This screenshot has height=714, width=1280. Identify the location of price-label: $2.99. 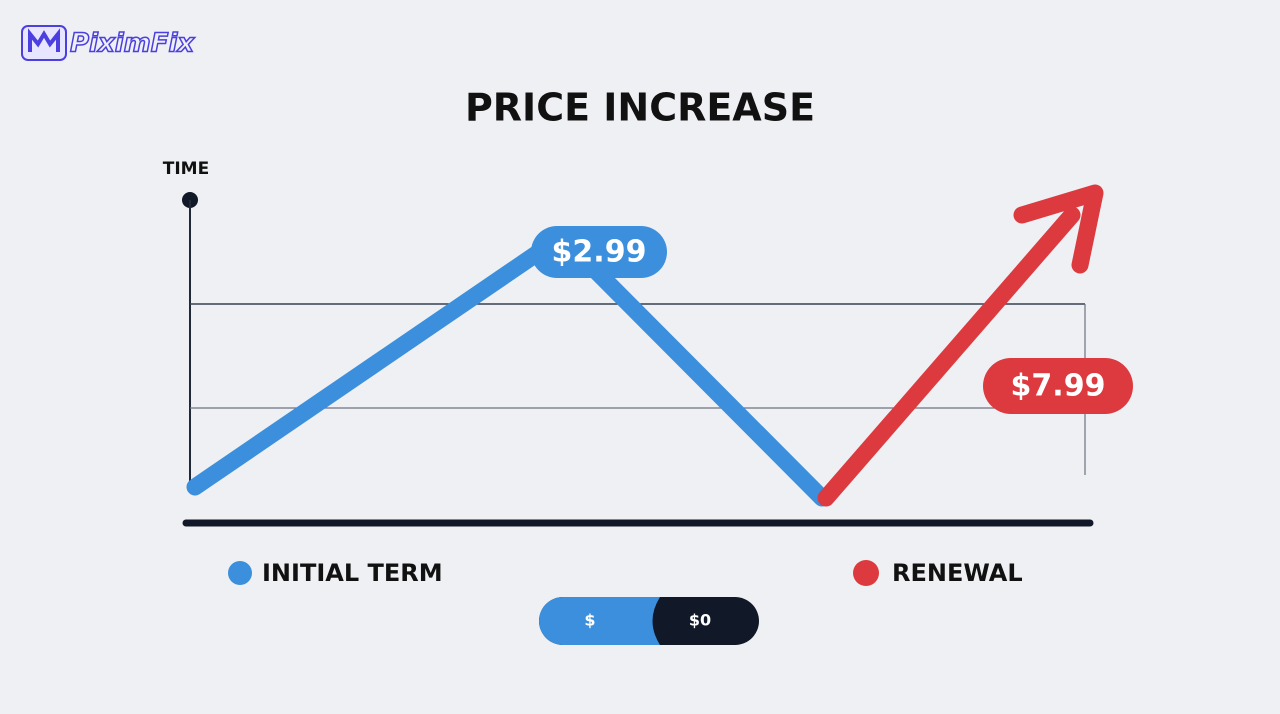
(599, 252).